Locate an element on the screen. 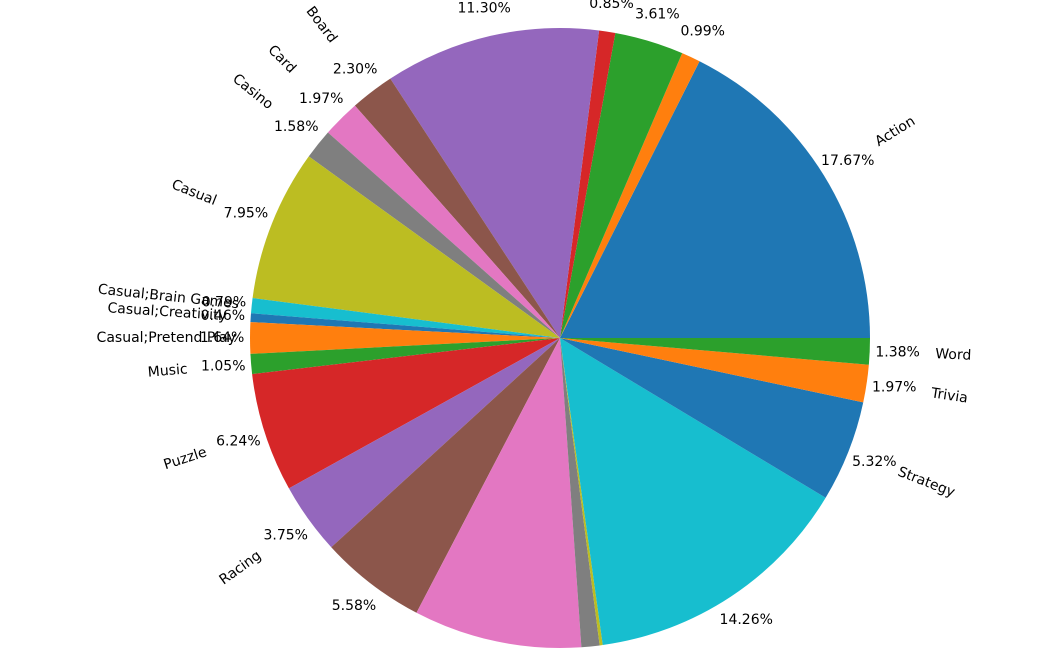 This screenshot has width=1060, height=657. pie-percent-label: 0.79% is located at coordinates (224, 303).